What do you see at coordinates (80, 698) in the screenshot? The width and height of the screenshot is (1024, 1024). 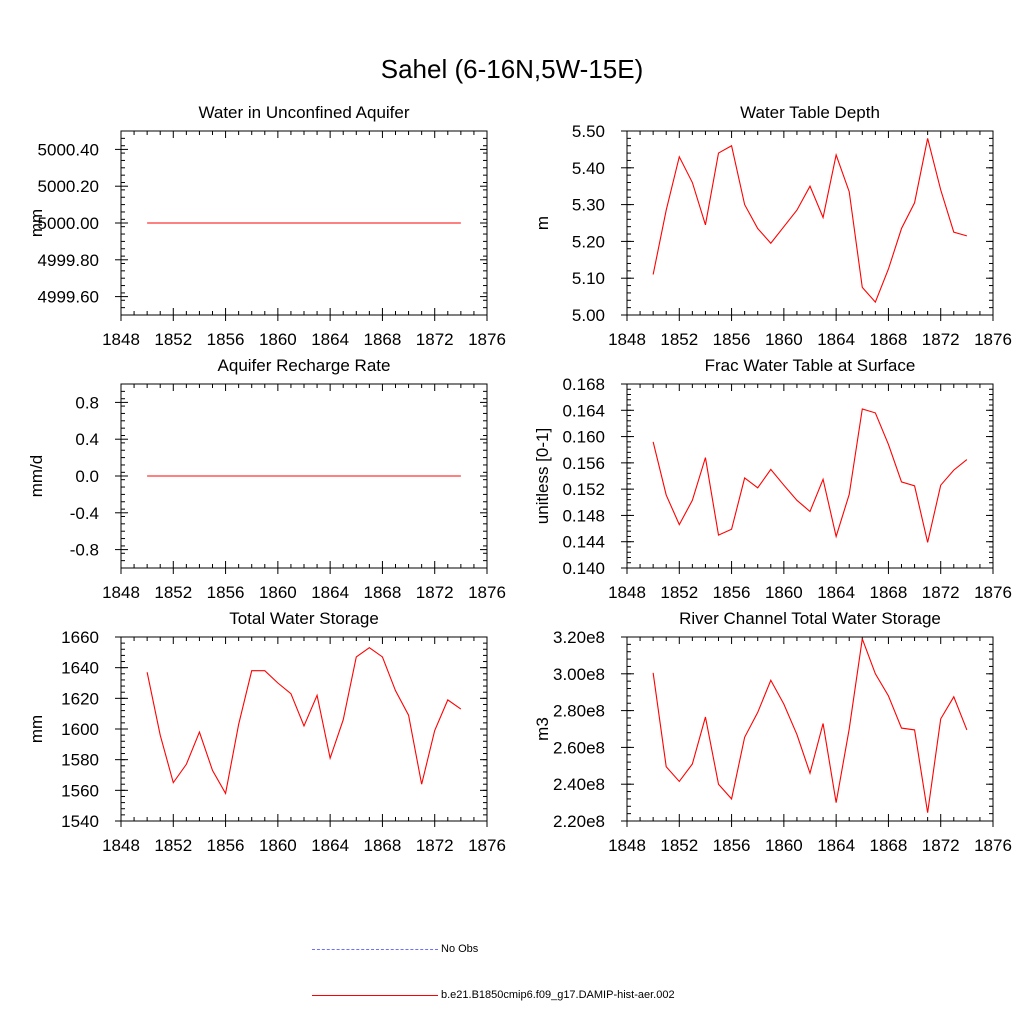 I see `y-tick-label: 1620` at bounding box center [80, 698].